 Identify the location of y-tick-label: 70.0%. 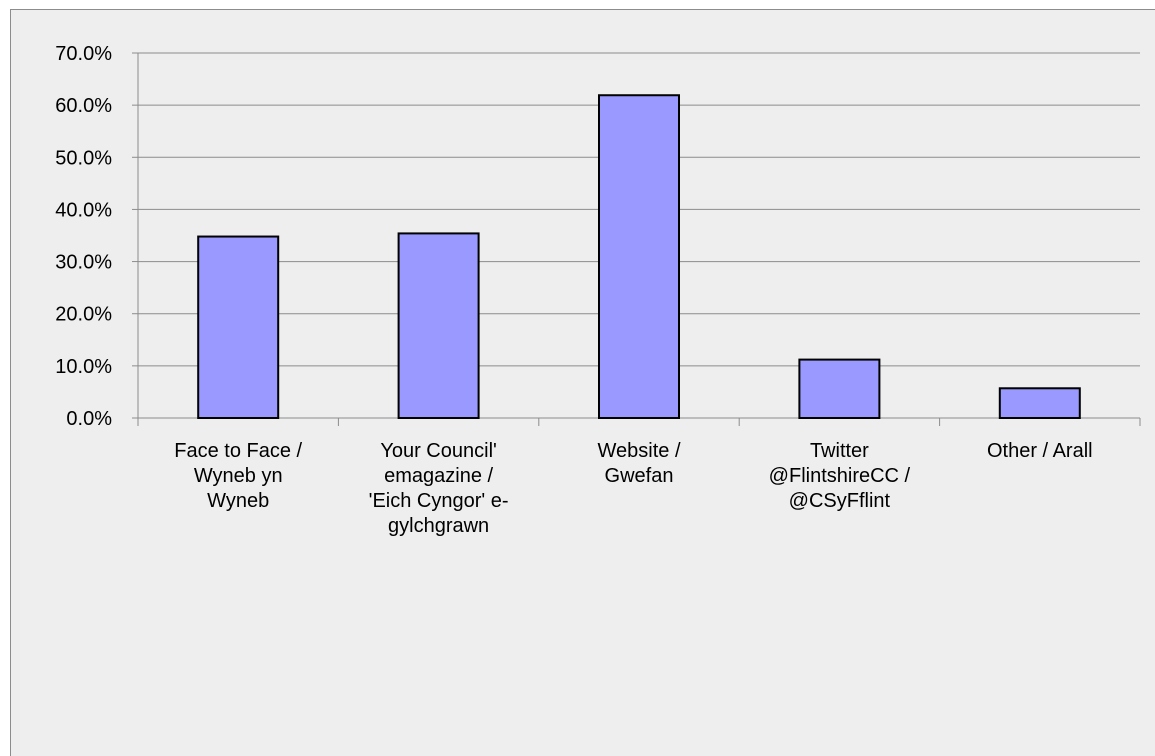
(83, 54).